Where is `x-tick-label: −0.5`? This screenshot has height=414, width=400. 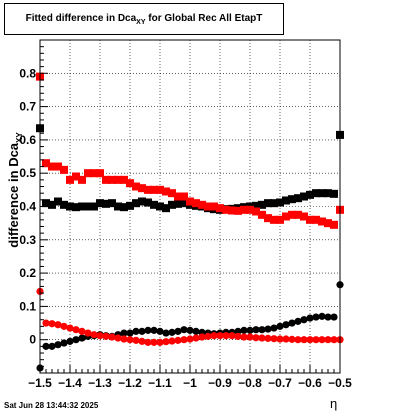 x-tick-label: −0.5 is located at coordinates (340, 383).